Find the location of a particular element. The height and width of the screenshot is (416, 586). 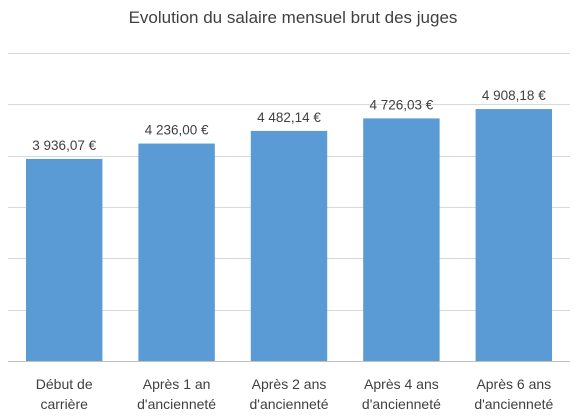

data-label: 4 482,14 € is located at coordinates (289, 117).